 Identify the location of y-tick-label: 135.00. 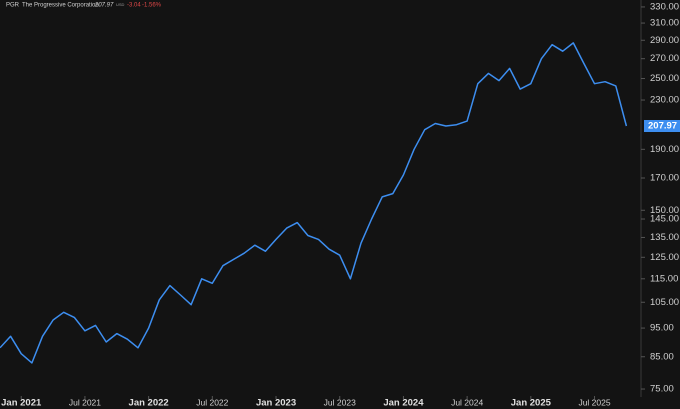
(664, 237).